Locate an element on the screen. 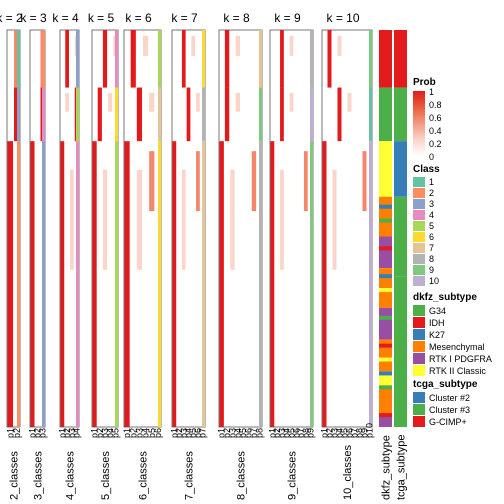 This screenshot has width=504, height=504. class-label: 2 is located at coordinates (431, 193).